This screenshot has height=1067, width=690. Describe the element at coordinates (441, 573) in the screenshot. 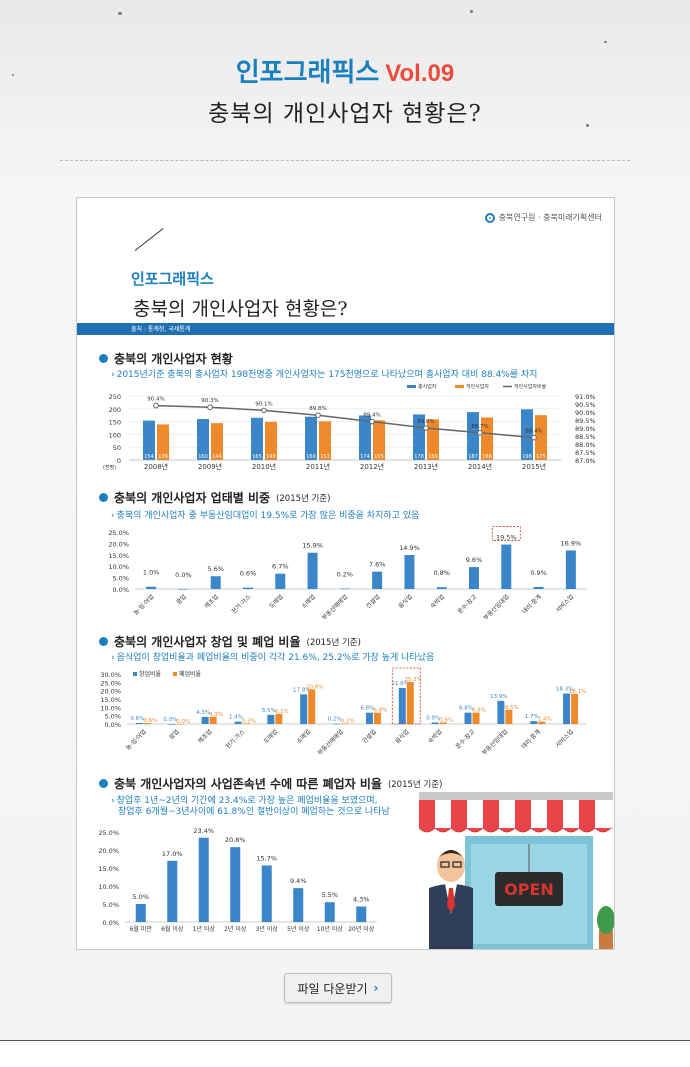

I see `data-label: 0.8%` at that location.